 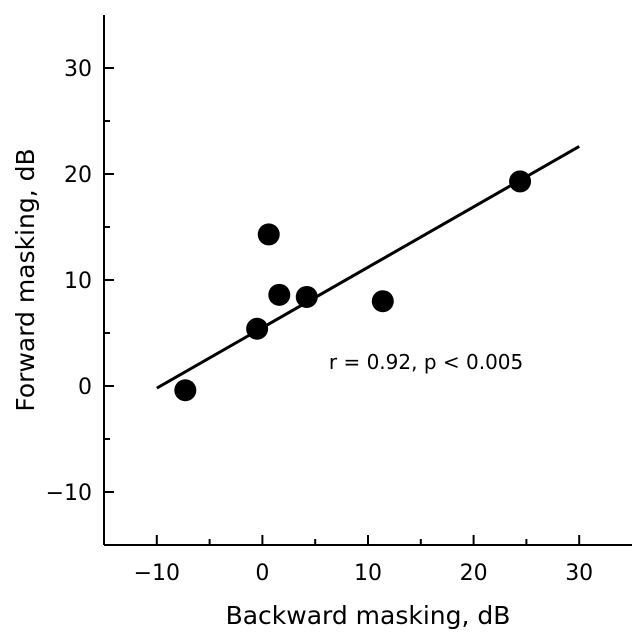 What do you see at coordinates (368, 573) in the screenshot?
I see `x-tick-label: 10` at bounding box center [368, 573].